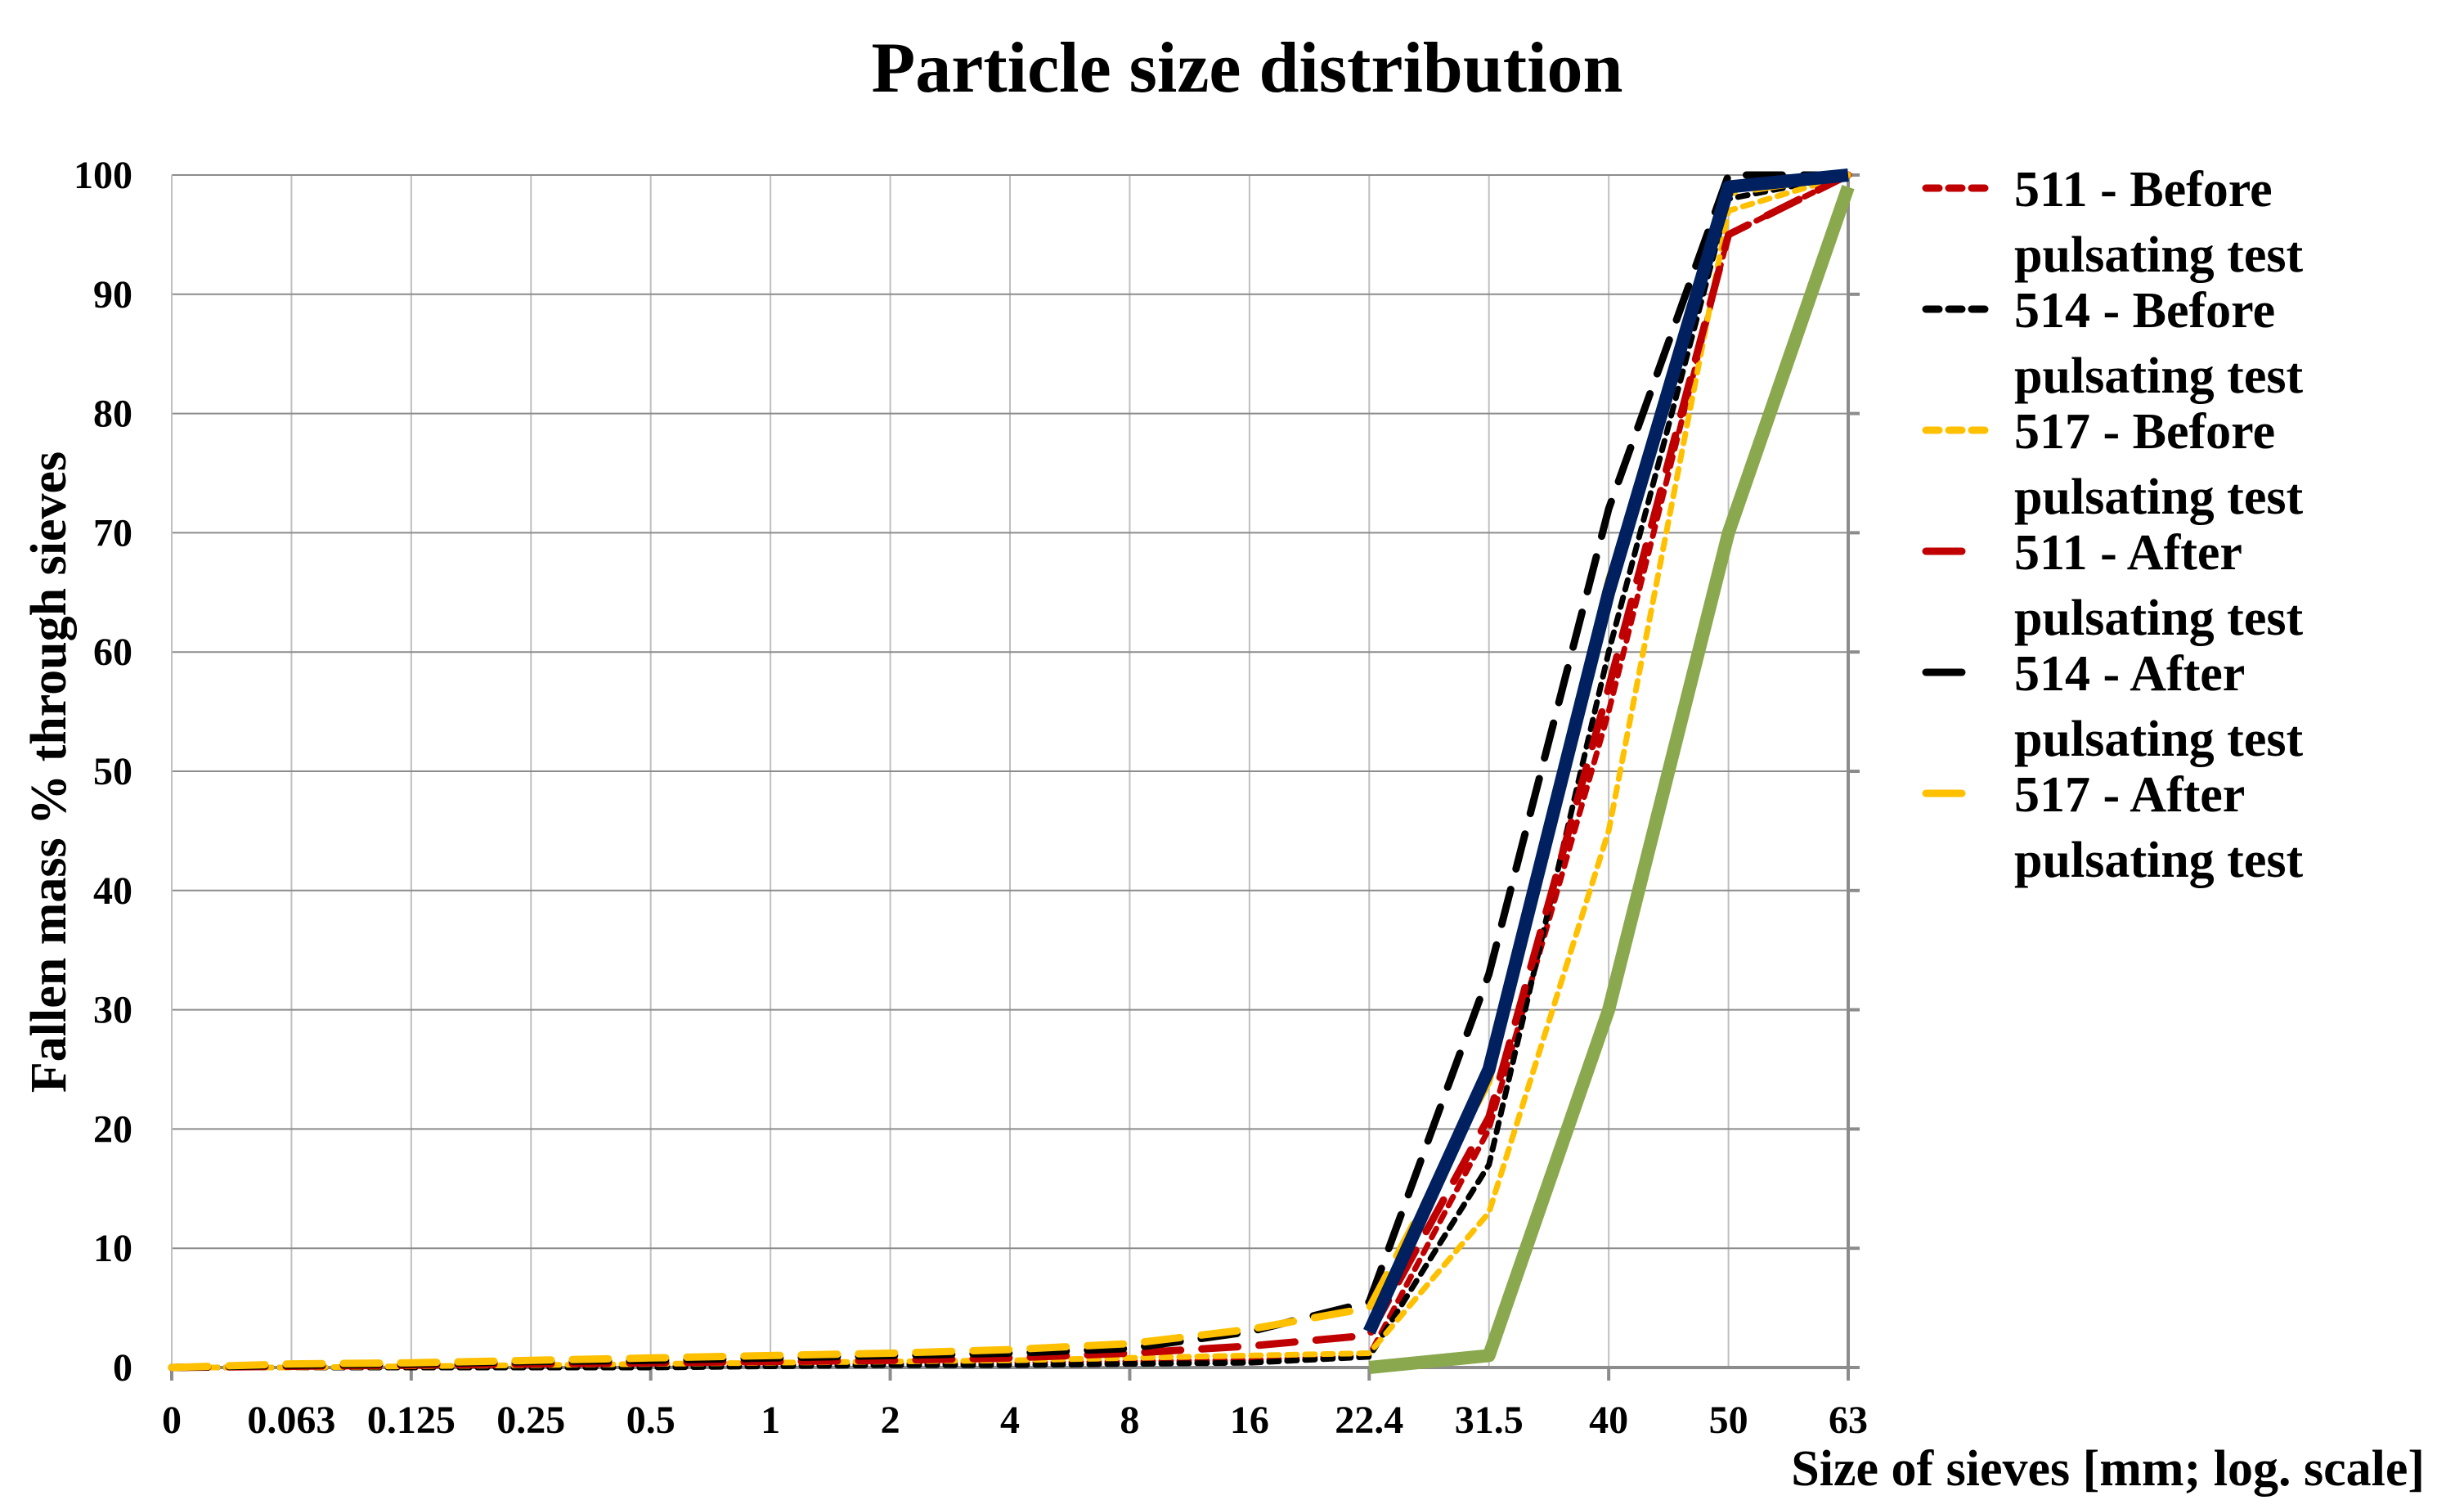  I want to click on x-tick-label: 8, so click(1129, 1420).